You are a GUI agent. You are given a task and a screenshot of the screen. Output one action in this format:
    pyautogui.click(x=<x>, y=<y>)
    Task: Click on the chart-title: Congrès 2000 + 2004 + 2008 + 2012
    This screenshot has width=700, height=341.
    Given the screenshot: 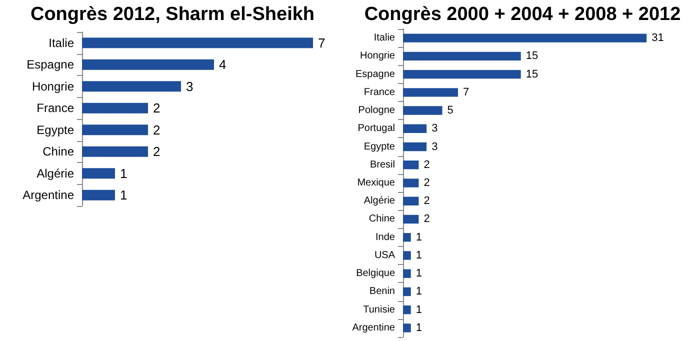 What is the action you would take?
    pyautogui.click(x=522, y=14)
    